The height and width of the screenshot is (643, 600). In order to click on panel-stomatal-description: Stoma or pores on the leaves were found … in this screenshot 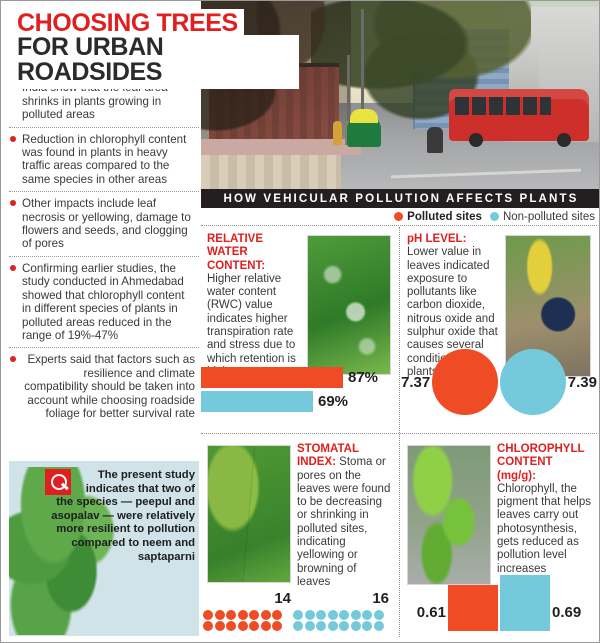, I will do `click(344, 522)`.